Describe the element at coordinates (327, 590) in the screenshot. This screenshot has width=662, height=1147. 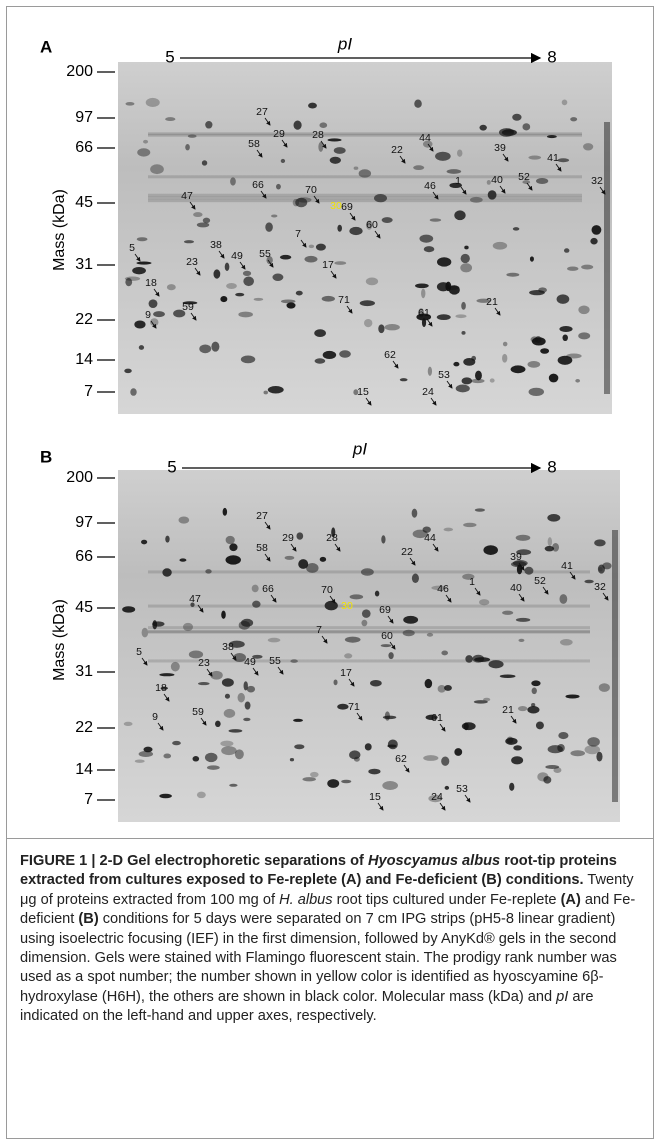
I see `spot-label: 70` at that location.